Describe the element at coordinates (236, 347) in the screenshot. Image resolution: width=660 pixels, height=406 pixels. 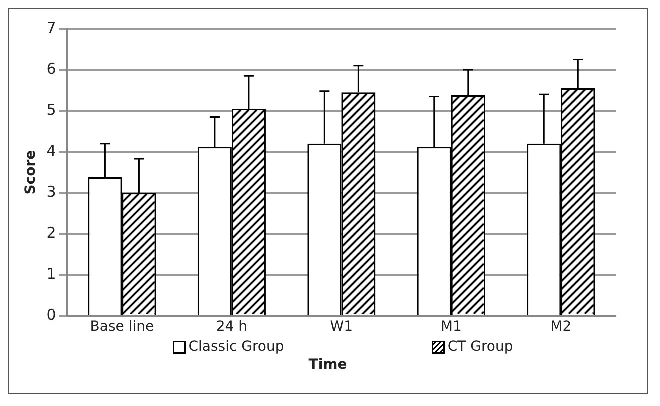
I see `legend-label: Classic Group` at that location.